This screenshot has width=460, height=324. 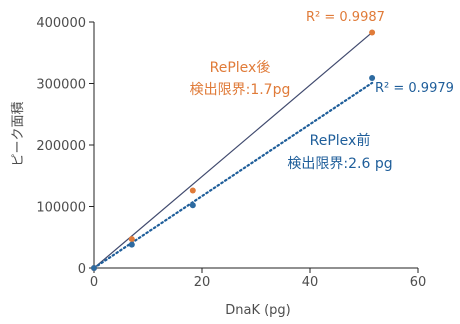 What do you see at coordinates (240, 90) in the screenshot?
I see `annotation-after-limit: 検出限界:1.7pg` at bounding box center [240, 90].